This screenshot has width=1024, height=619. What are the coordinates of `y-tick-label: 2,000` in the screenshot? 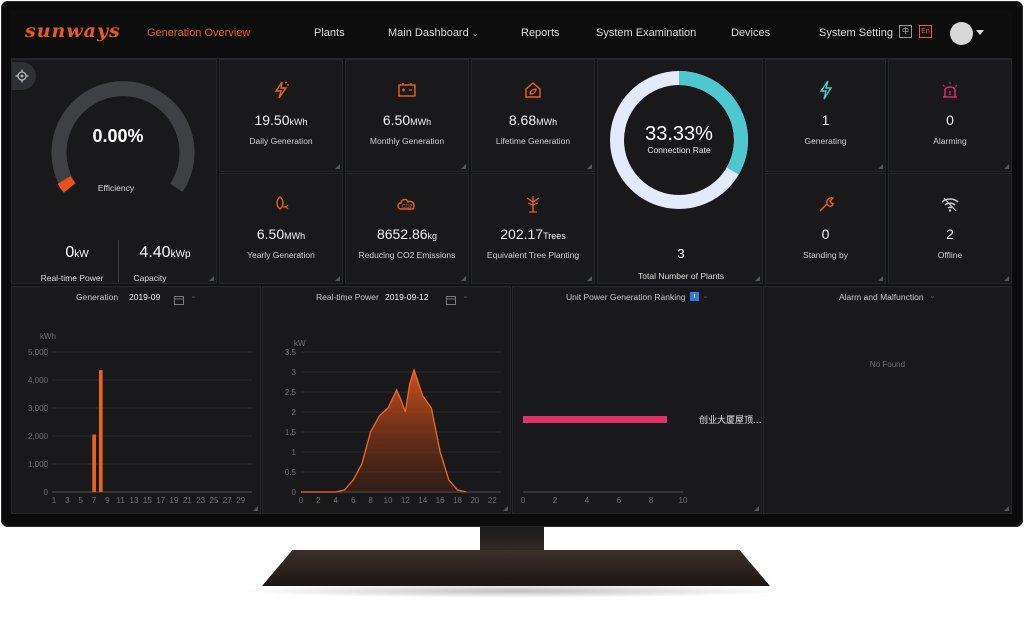 It's located at (38, 436).